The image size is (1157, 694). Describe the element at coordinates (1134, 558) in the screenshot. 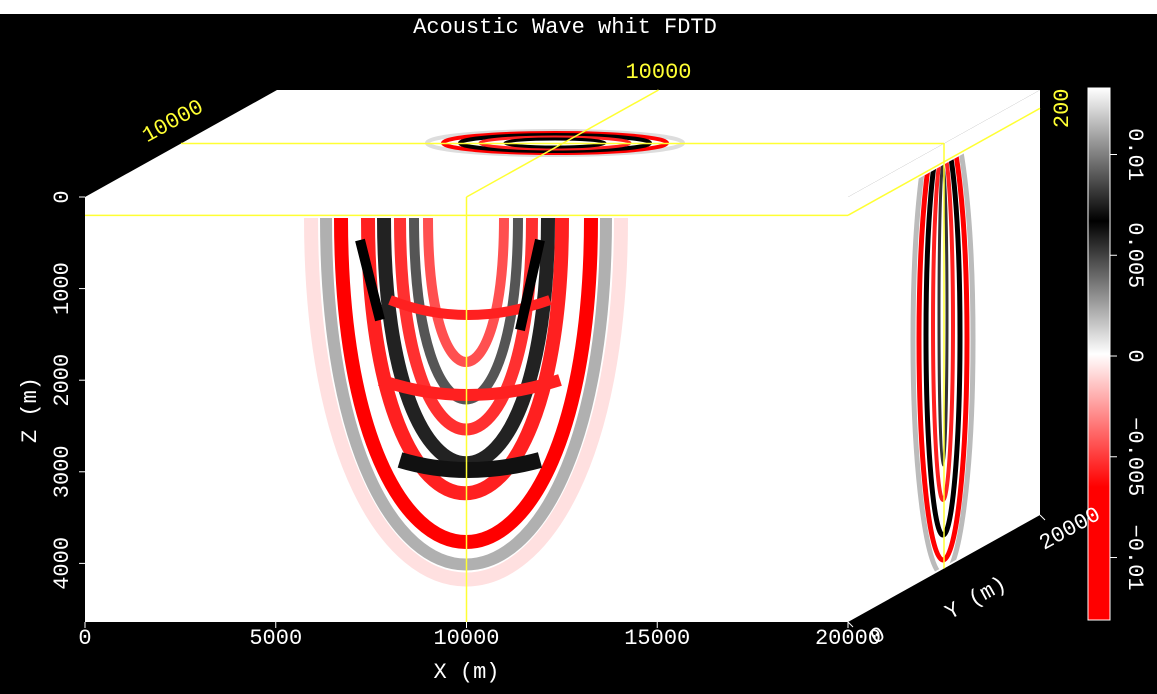

I see `colorbar-tick-label: −0.01` at that location.